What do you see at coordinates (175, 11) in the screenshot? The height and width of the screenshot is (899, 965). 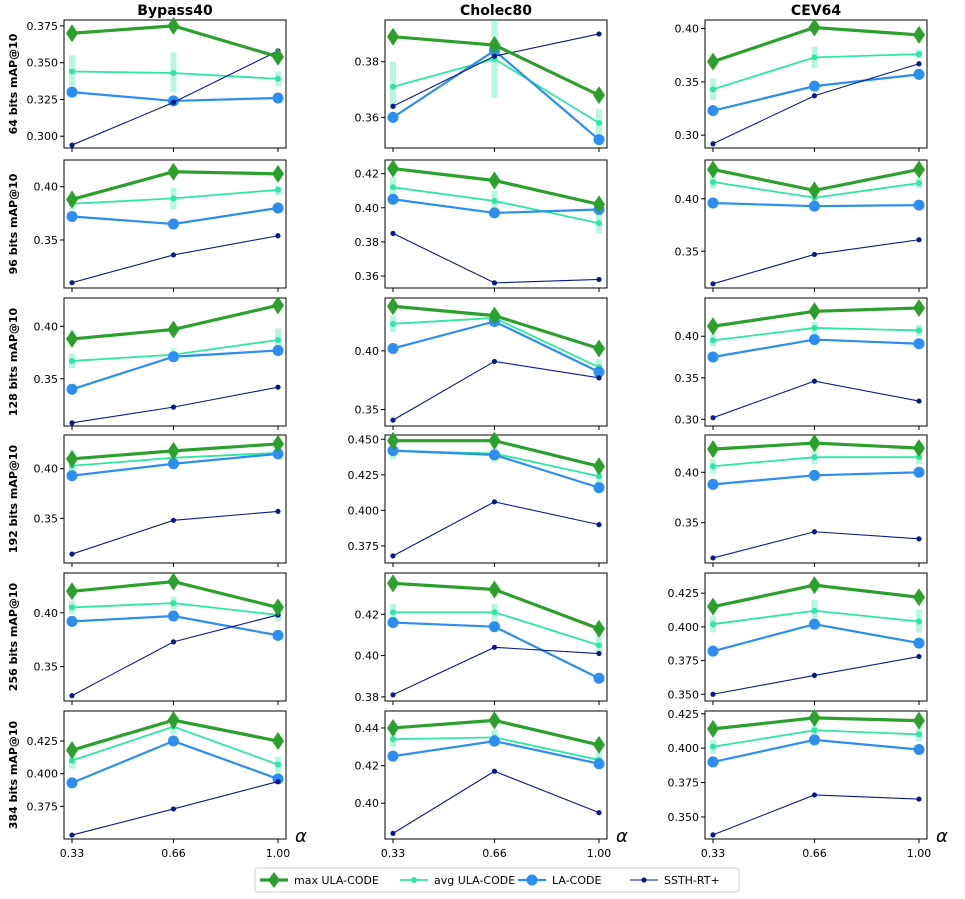 I see `column-title-0: Bypass40` at bounding box center [175, 11].